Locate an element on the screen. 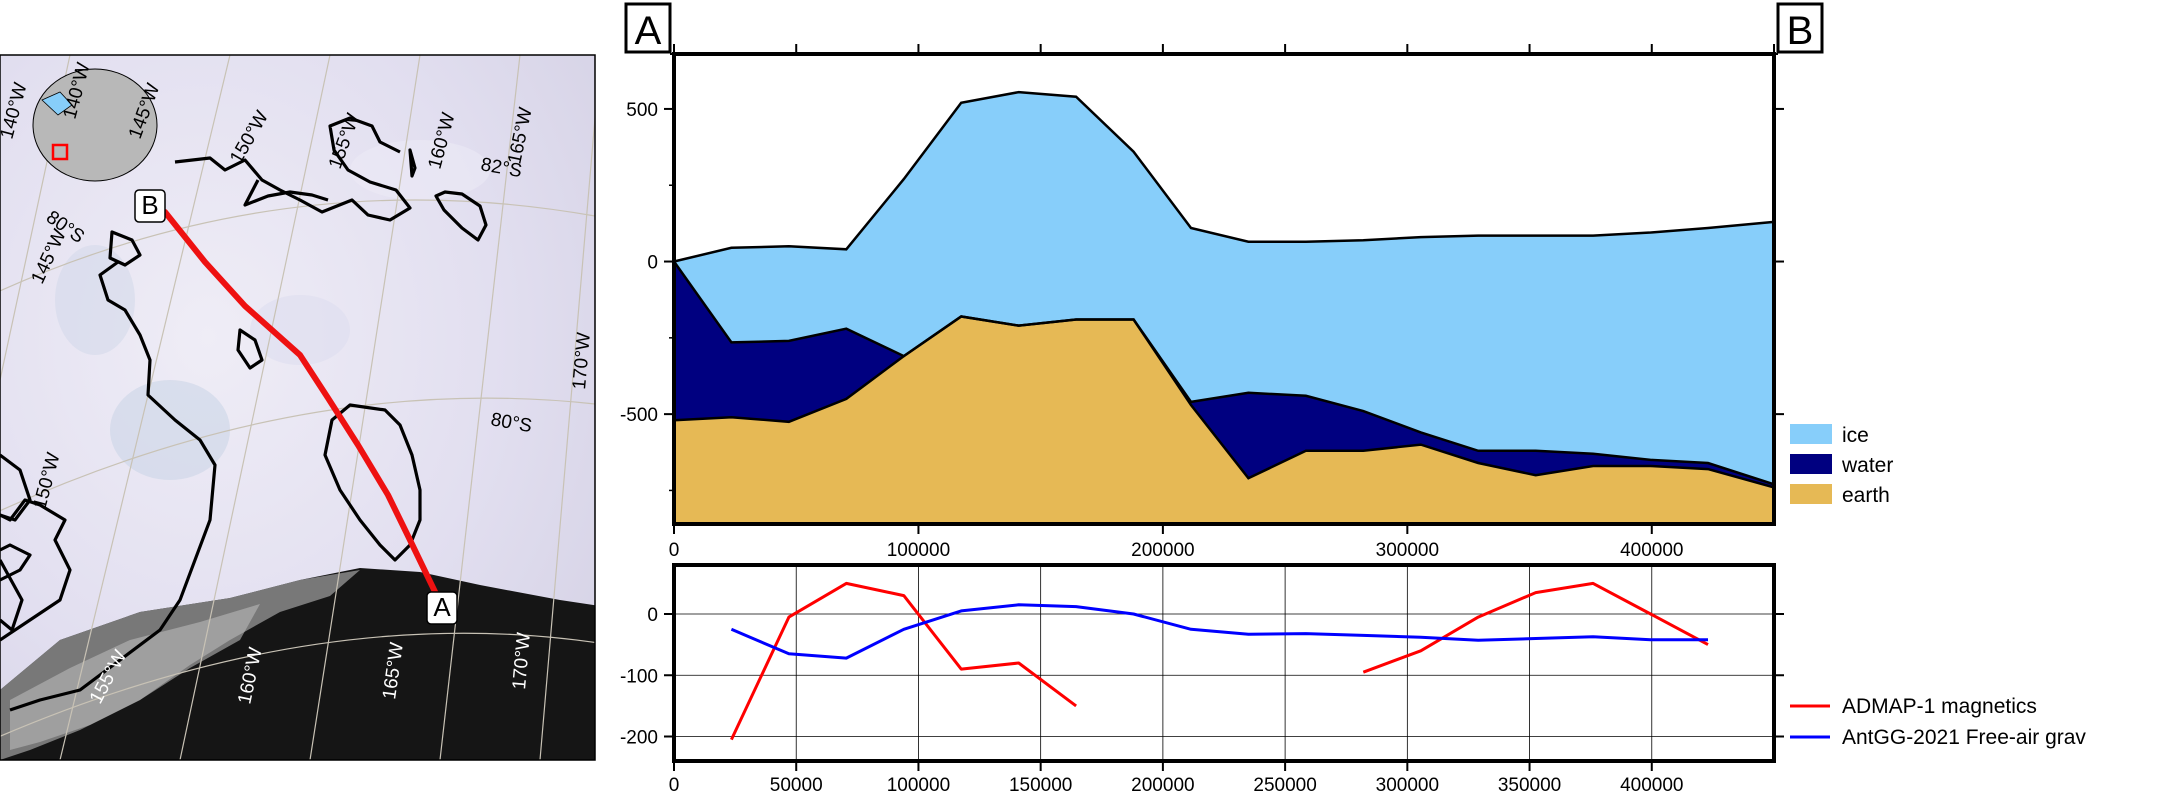 This screenshot has height=796, width=2166. legend-label-ice: ice is located at coordinates (1855, 435).